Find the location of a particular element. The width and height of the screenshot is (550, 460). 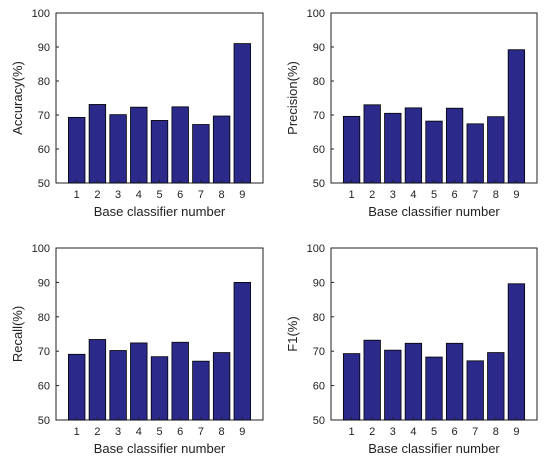

f1-y-tick-label: 50 is located at coordinates (319, 421).